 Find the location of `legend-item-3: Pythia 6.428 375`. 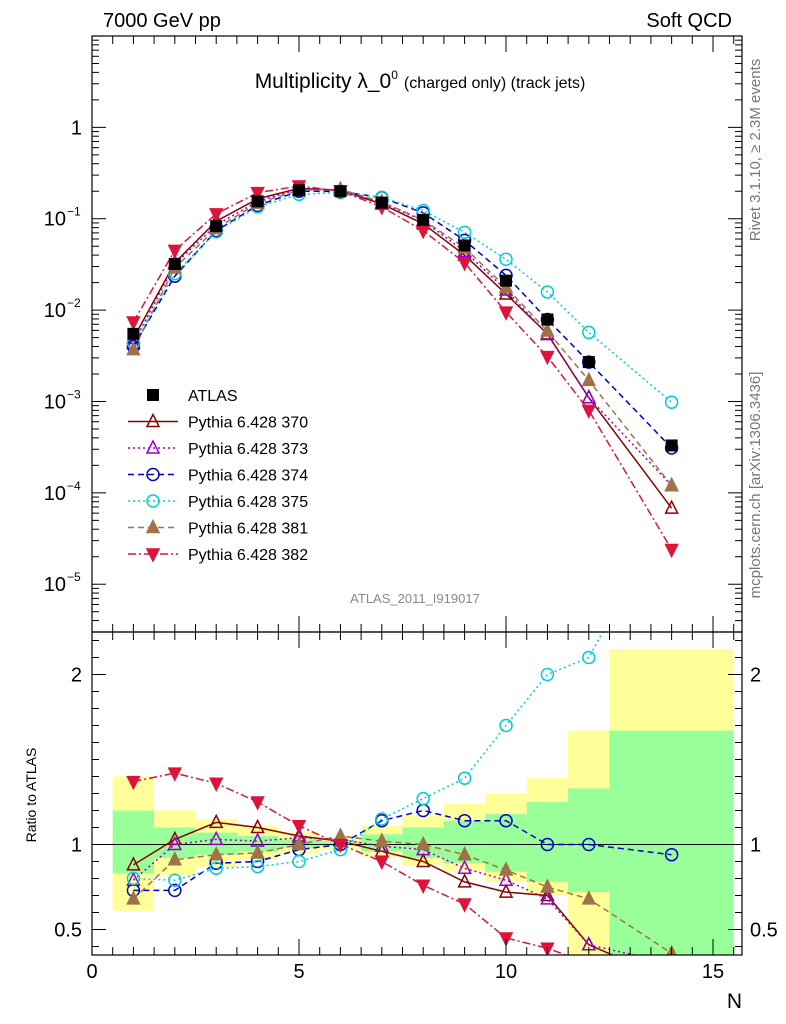

legend-item-3: Pythia 6.428 375 is located at coordinates (218, 502).